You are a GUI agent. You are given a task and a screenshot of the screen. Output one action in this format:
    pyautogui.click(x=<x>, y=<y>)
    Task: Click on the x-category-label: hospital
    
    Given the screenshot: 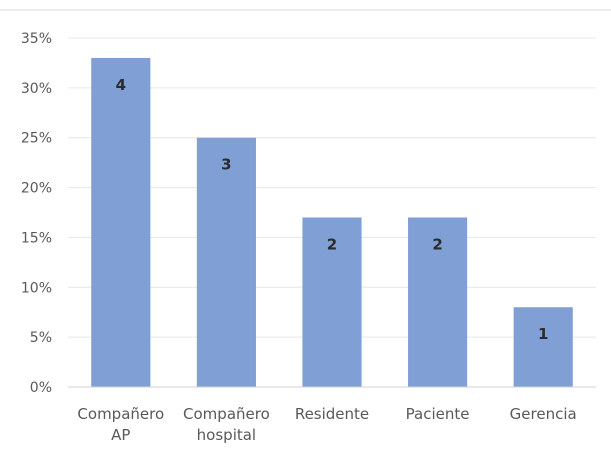 What is the action you would take?
    pyautogui.click(x=226, y=435)
    